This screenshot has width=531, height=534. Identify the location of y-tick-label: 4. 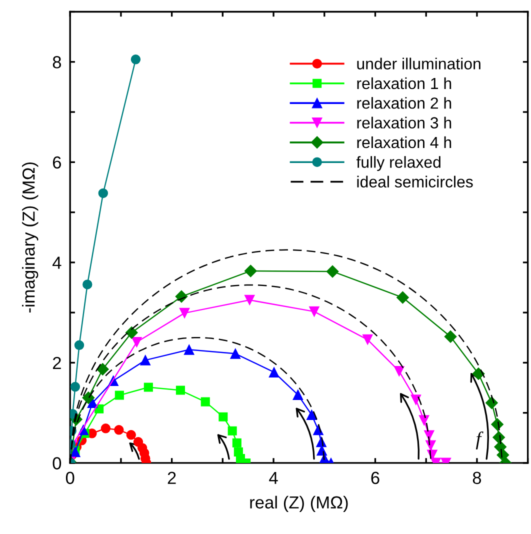
(57, 262).